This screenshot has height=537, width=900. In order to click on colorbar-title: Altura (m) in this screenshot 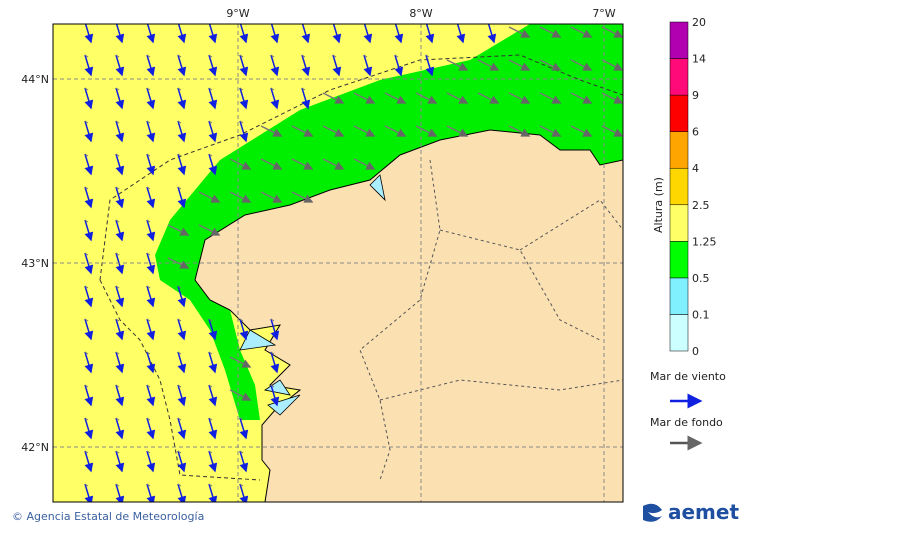, I will do `click(658, 205)`.